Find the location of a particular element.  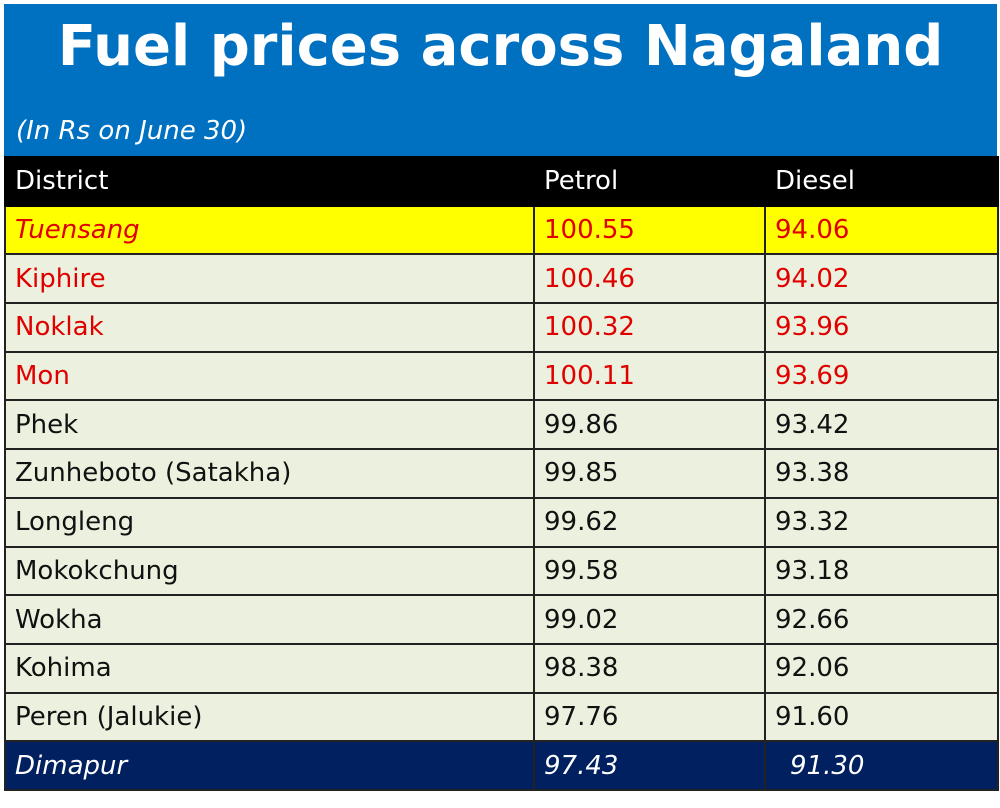

table-row: Wokha 99.02 92.66 is located at coordinates (501, 619).